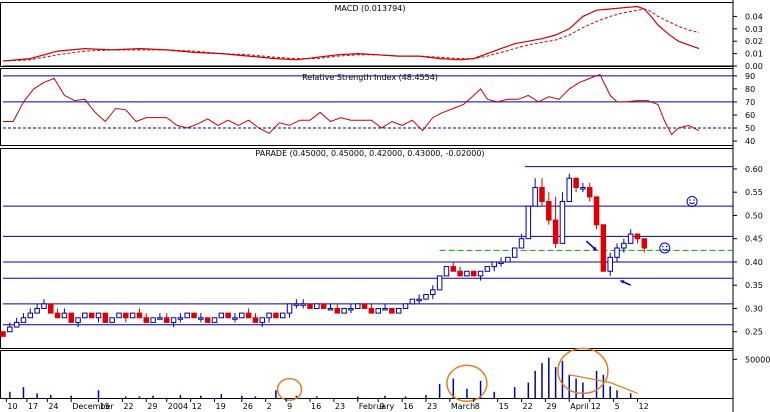  What do you see at coordinates (463, 406) in the screenshot?
I see `x-tick-label: March` at bounding box center [463, 406].